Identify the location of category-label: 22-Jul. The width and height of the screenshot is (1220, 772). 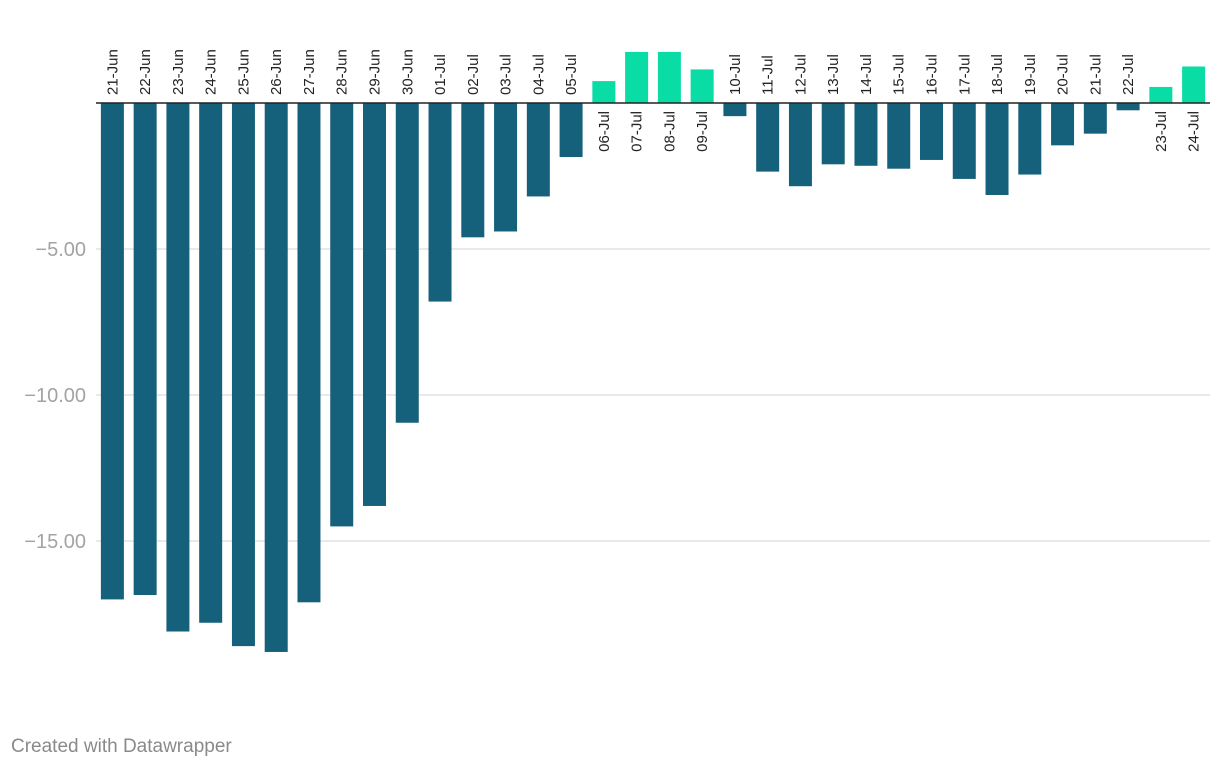
(1128, 74).